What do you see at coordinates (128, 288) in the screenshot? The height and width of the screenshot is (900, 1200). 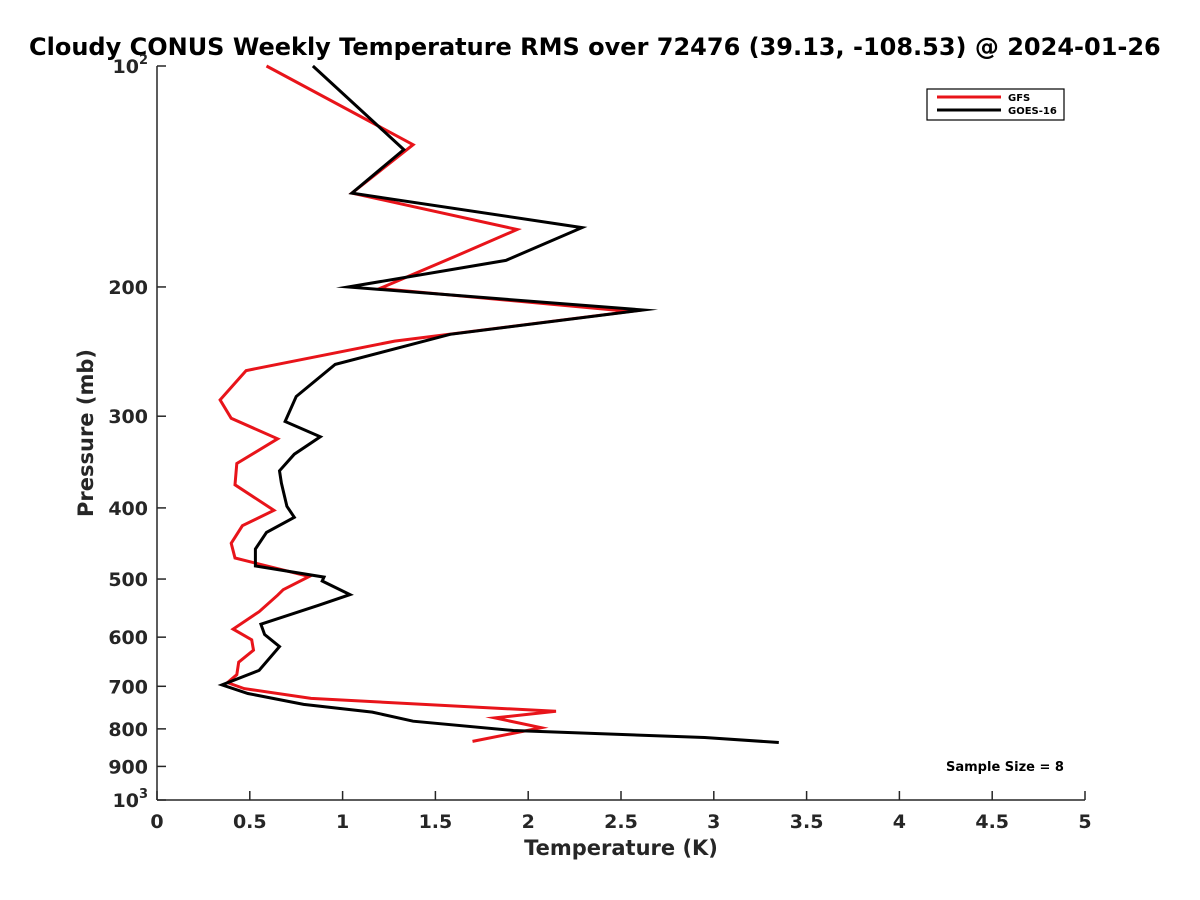 I see `y-tick-label: 200` at bounding box center [128, 288].